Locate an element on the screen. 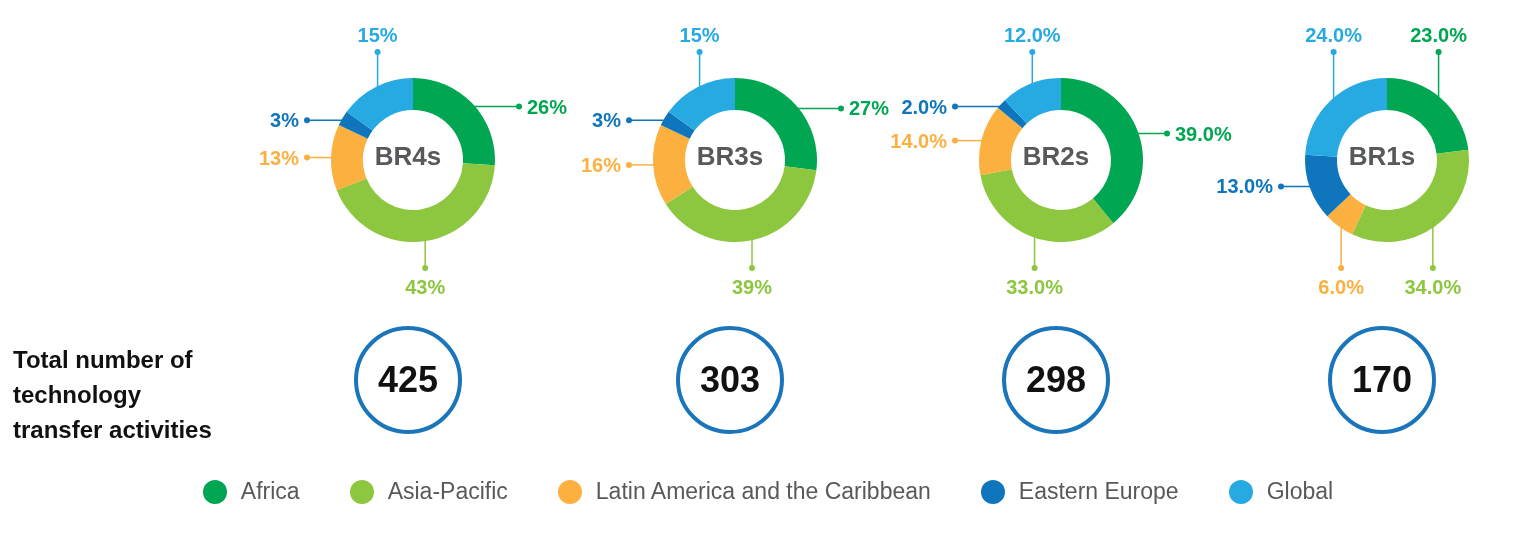 The image size is (1536, 540). legend-label: Africa is located at coordinates (270, 491).